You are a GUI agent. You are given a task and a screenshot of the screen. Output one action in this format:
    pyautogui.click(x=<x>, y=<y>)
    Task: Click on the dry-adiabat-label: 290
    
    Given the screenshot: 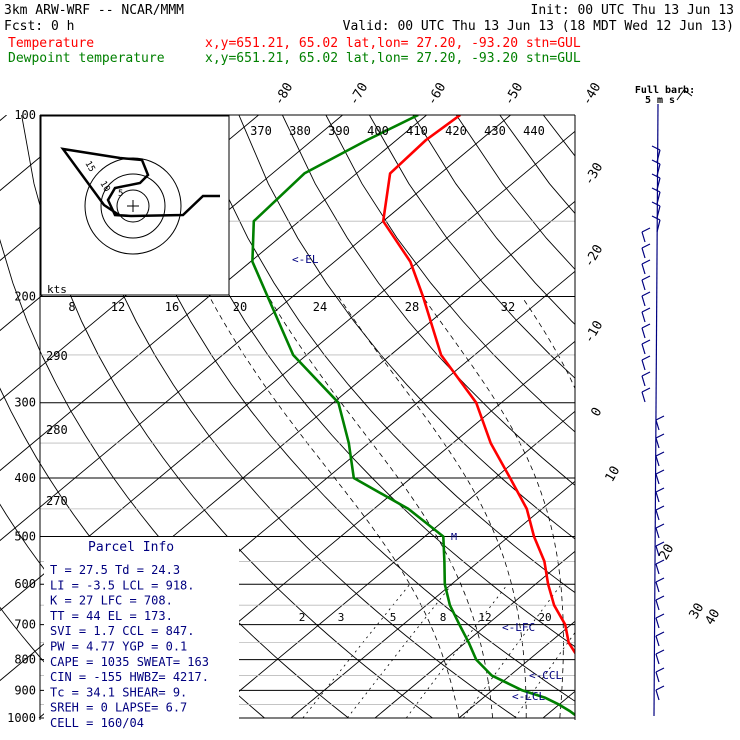 What is the action you would take?
    pyautogui.click(x=57, y=356)
    